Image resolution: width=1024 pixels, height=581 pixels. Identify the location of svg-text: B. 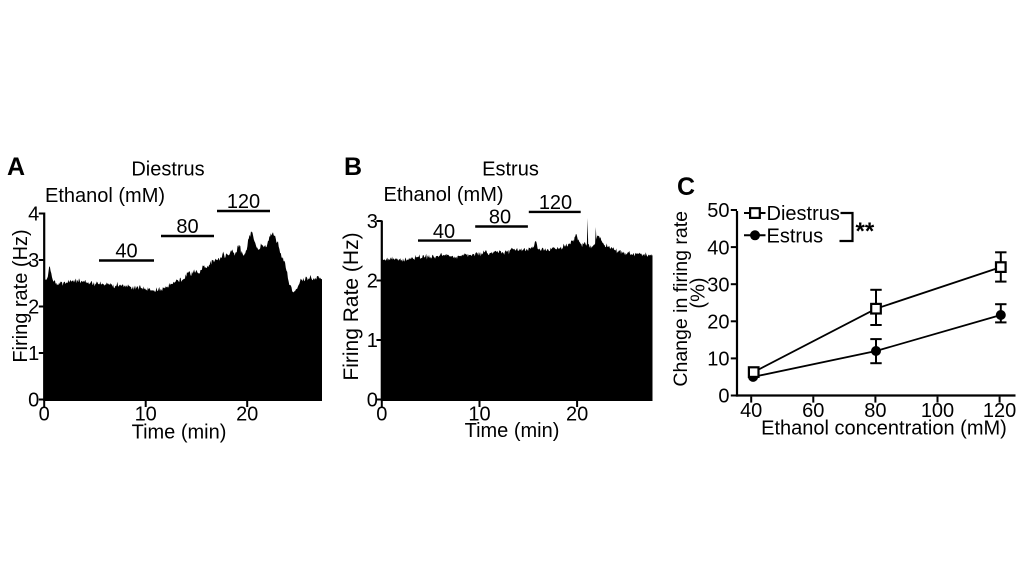
(353, 167).